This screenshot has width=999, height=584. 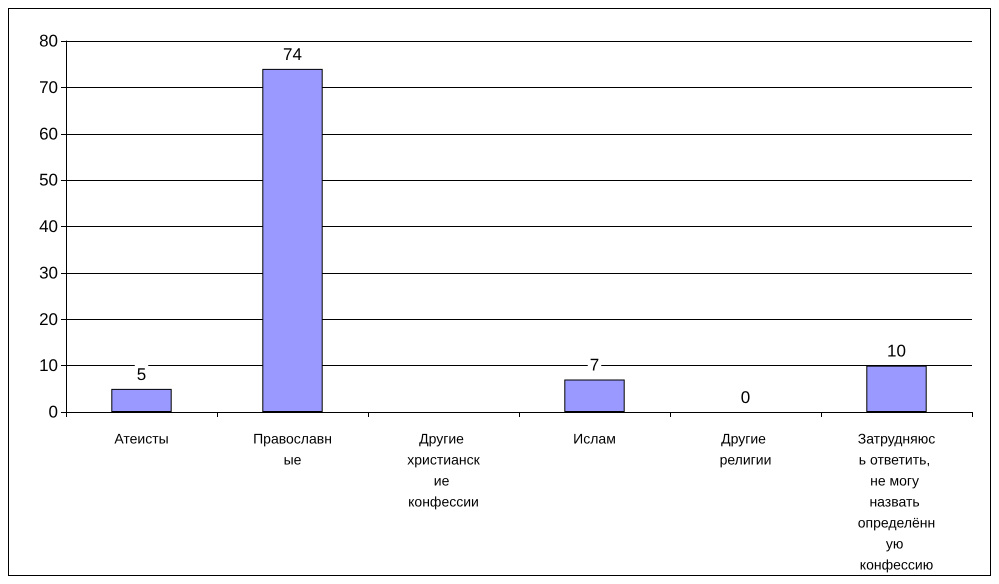 What do you see at coordinates (292, 449) in the screenshot?
I see `x-tick-label: Православные` at bounding box center [292, 449].